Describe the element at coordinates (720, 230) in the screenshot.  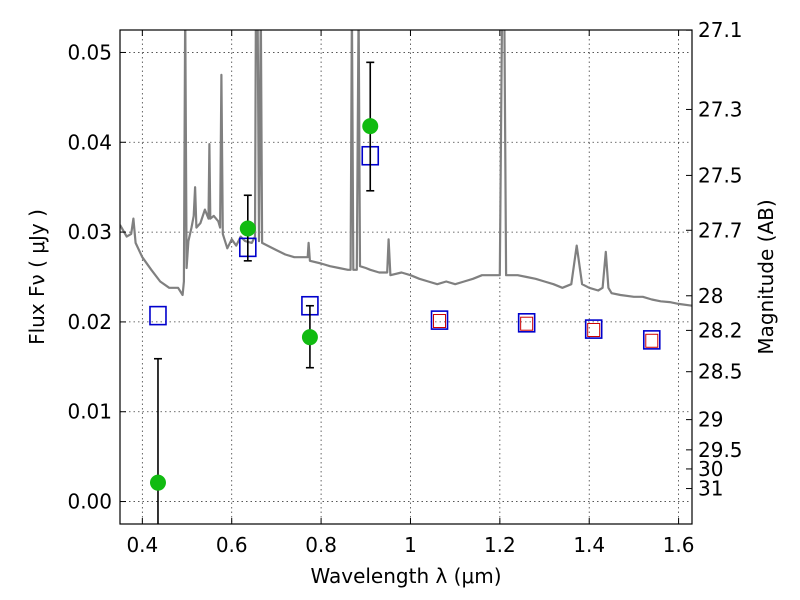
I see `right-tick-label: 27.7` at that location.